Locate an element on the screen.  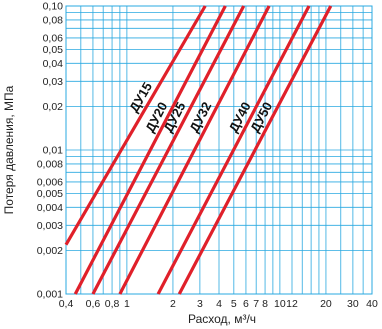
x-tick-label: 0,6 is located at coordinates (93, 304).